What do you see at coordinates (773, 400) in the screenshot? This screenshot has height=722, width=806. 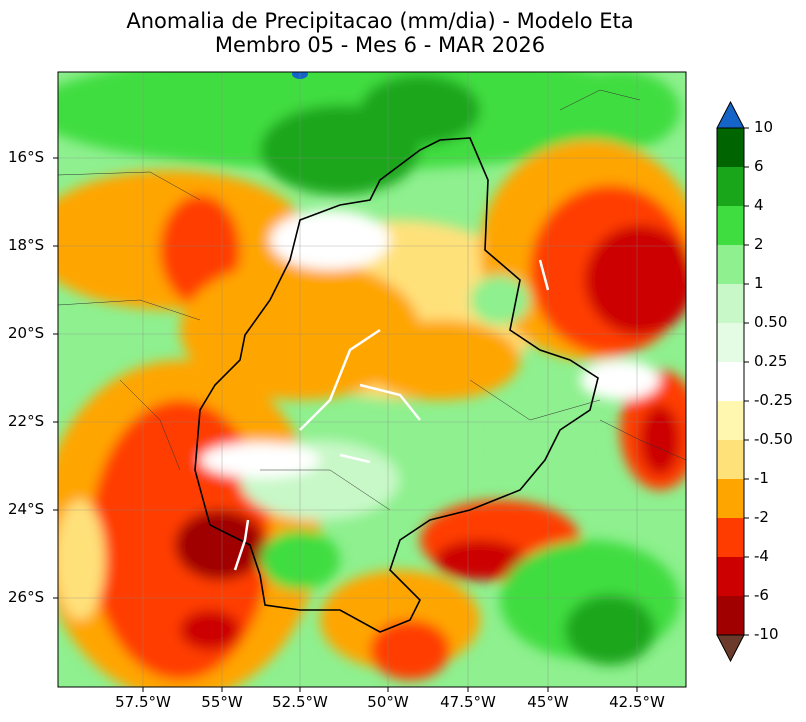 I see `colorbar-tick-label: -0.25` at bounding box center [773, 400].